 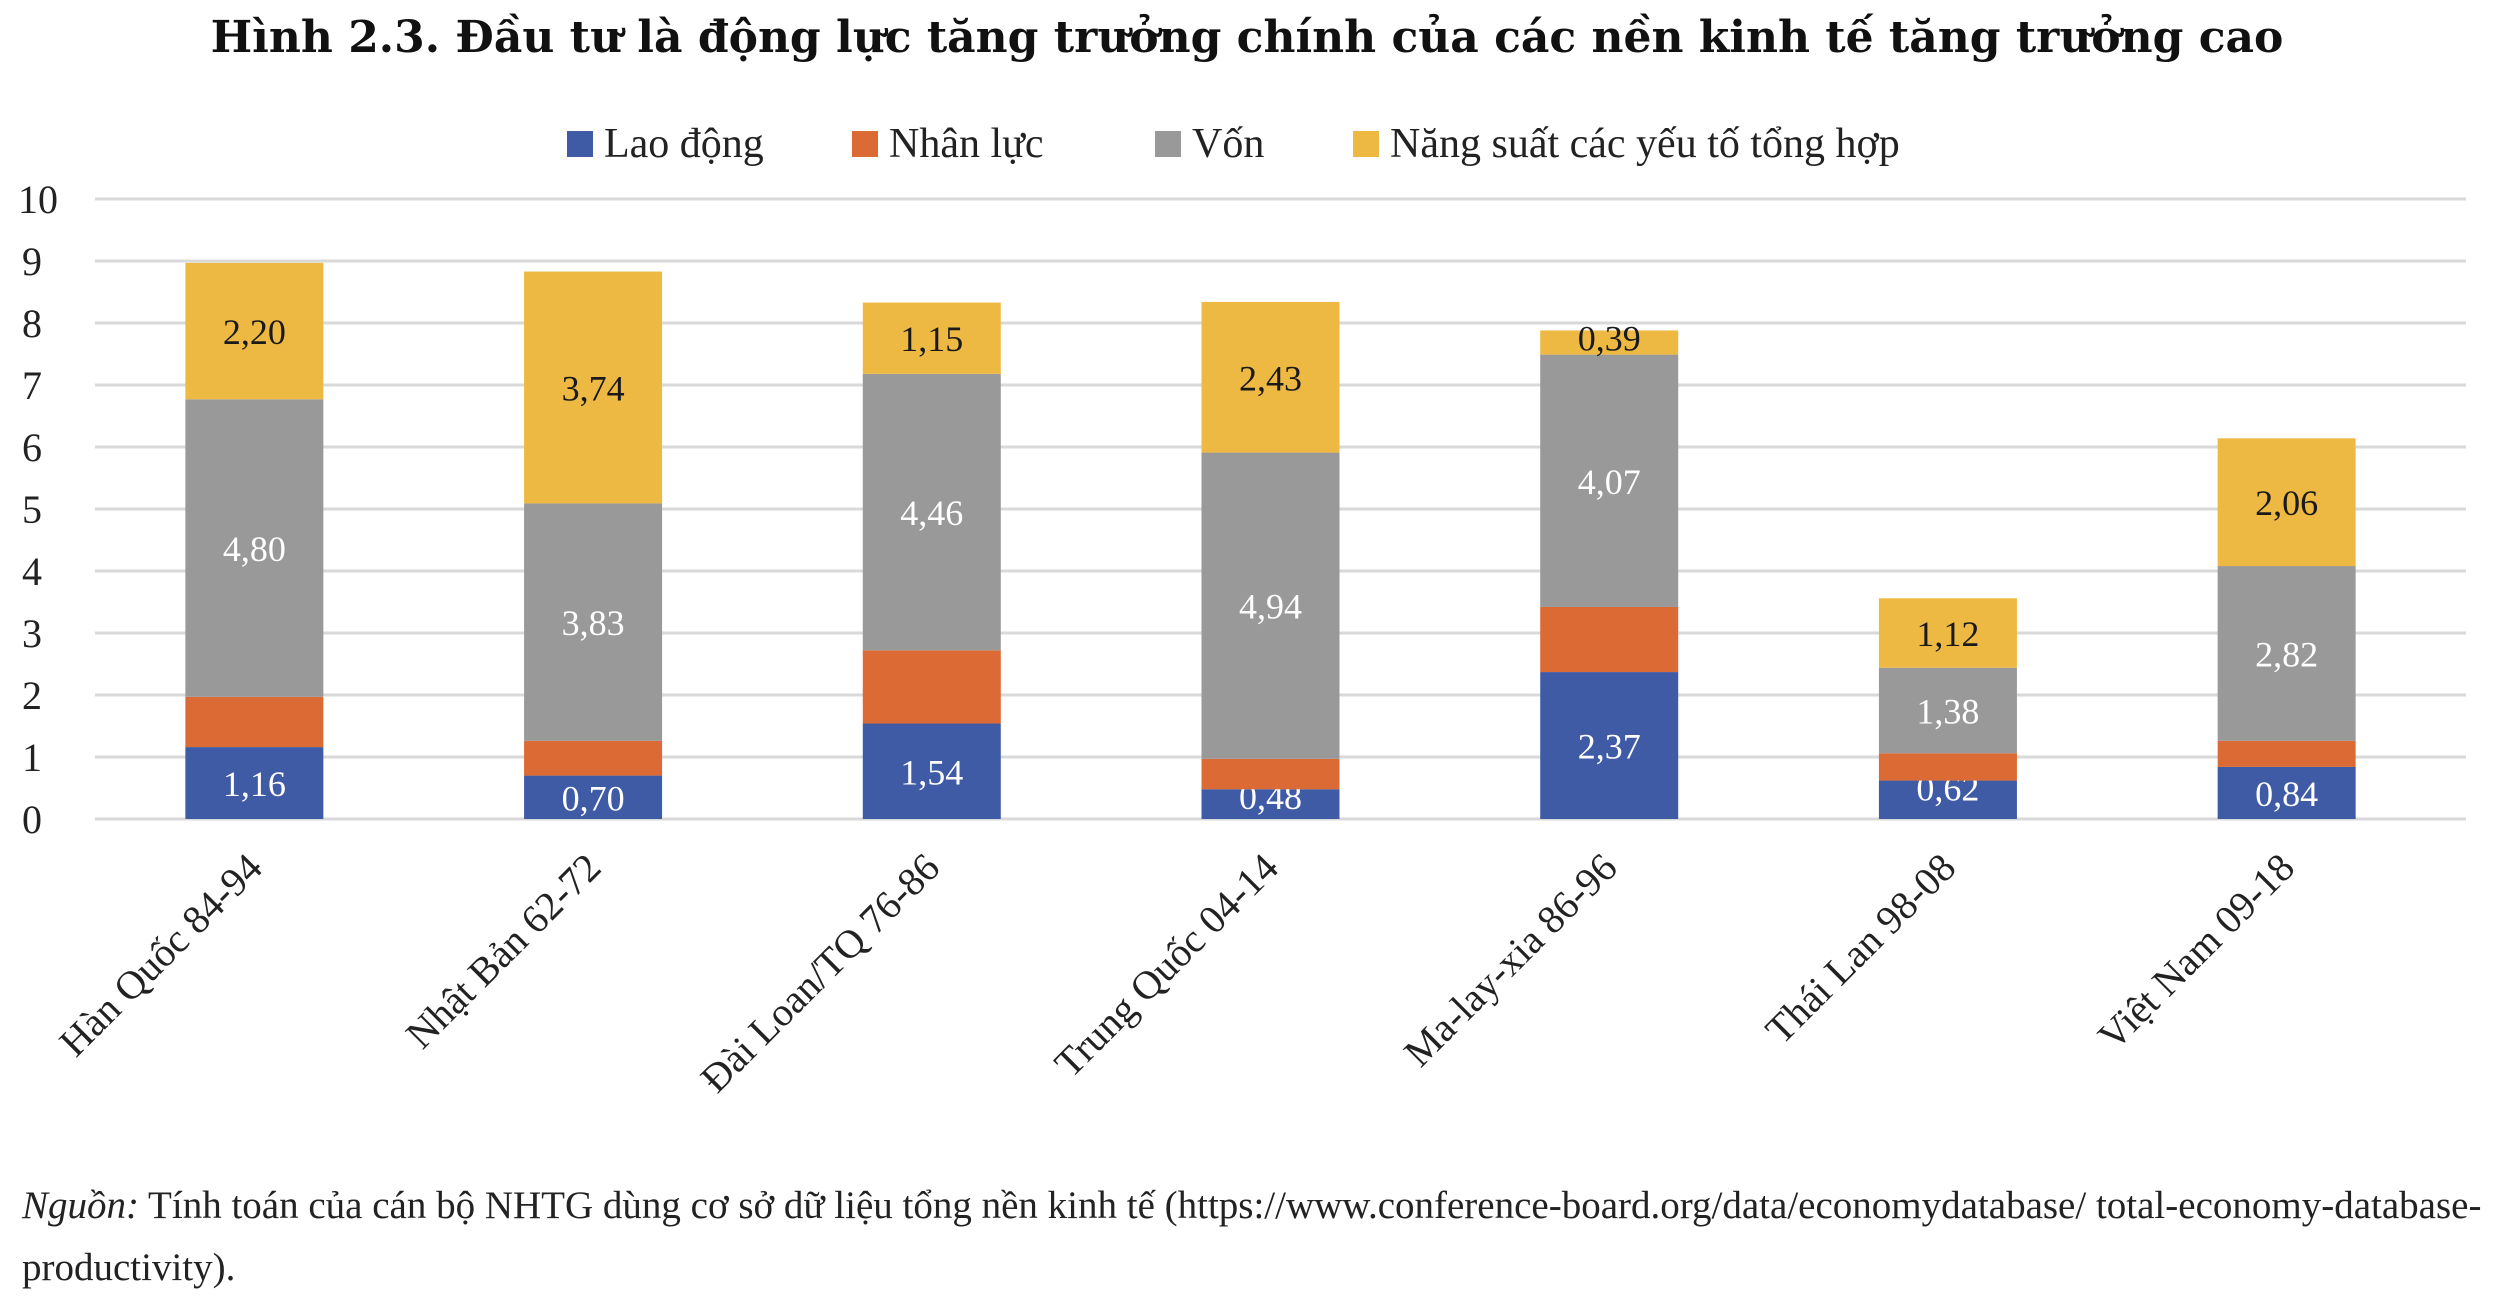 What do you see at coordinates (32, 385) in the screenshot?
I see `y-tick-label: 7` at bounding box center [32, 385].